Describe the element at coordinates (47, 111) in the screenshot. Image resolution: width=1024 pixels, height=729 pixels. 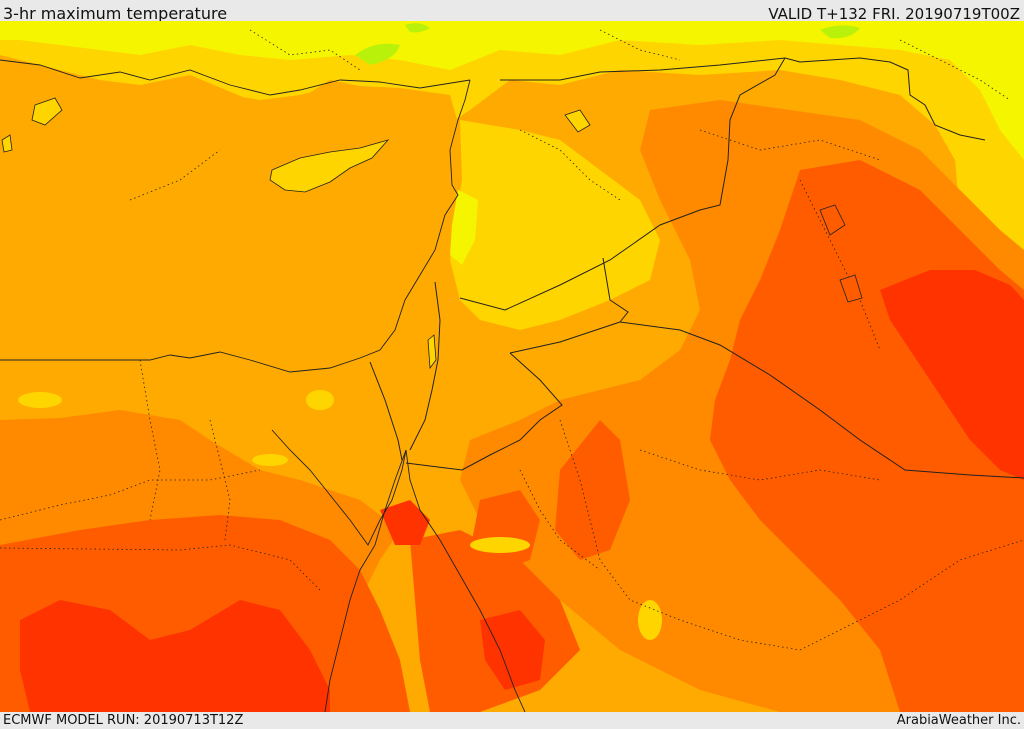
I see `crete-island` at that location.